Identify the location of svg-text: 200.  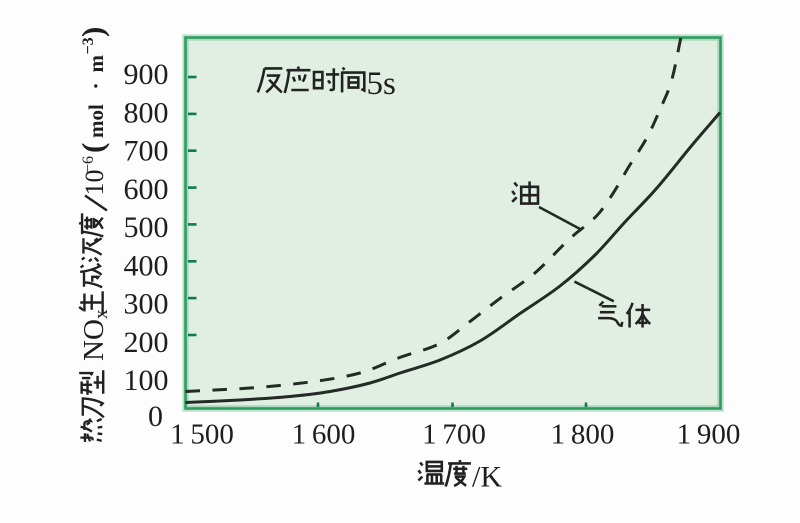
(146, 342).